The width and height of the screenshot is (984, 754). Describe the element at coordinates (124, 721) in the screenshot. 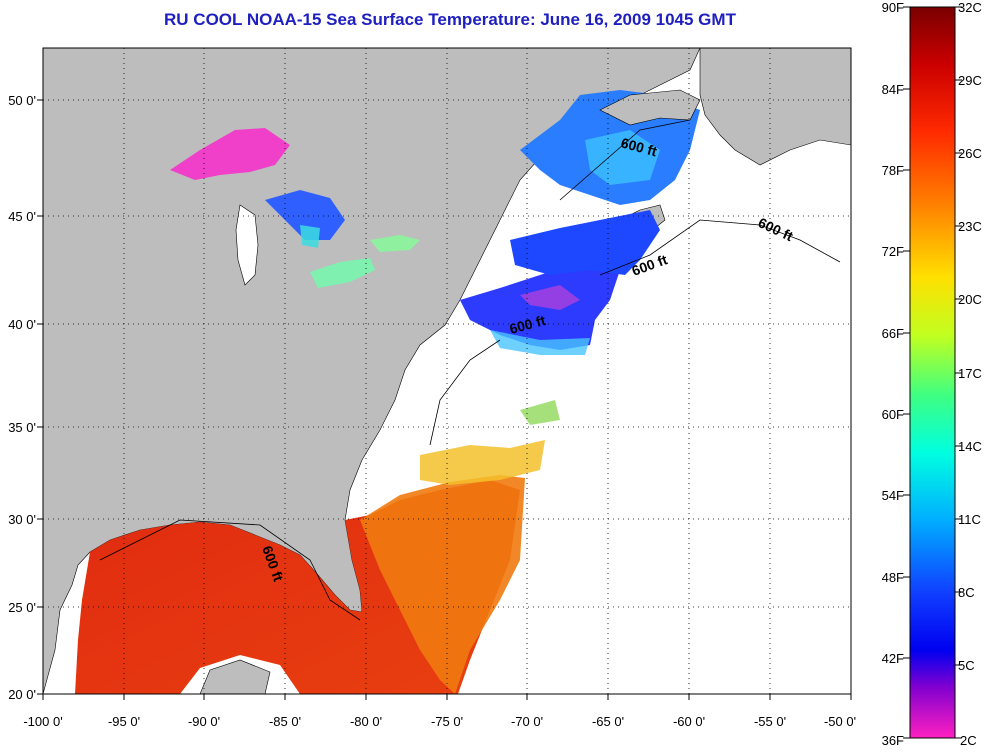

I see `x-tick-label: -95 0'` at that location.